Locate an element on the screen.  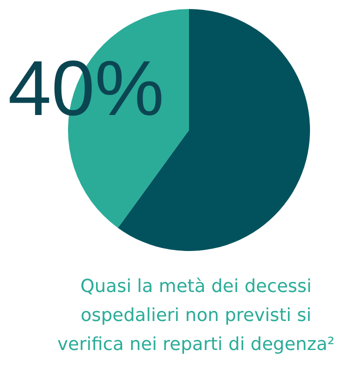
text: verifica nei reparti di degenza² is located at coordinates (196, 344).